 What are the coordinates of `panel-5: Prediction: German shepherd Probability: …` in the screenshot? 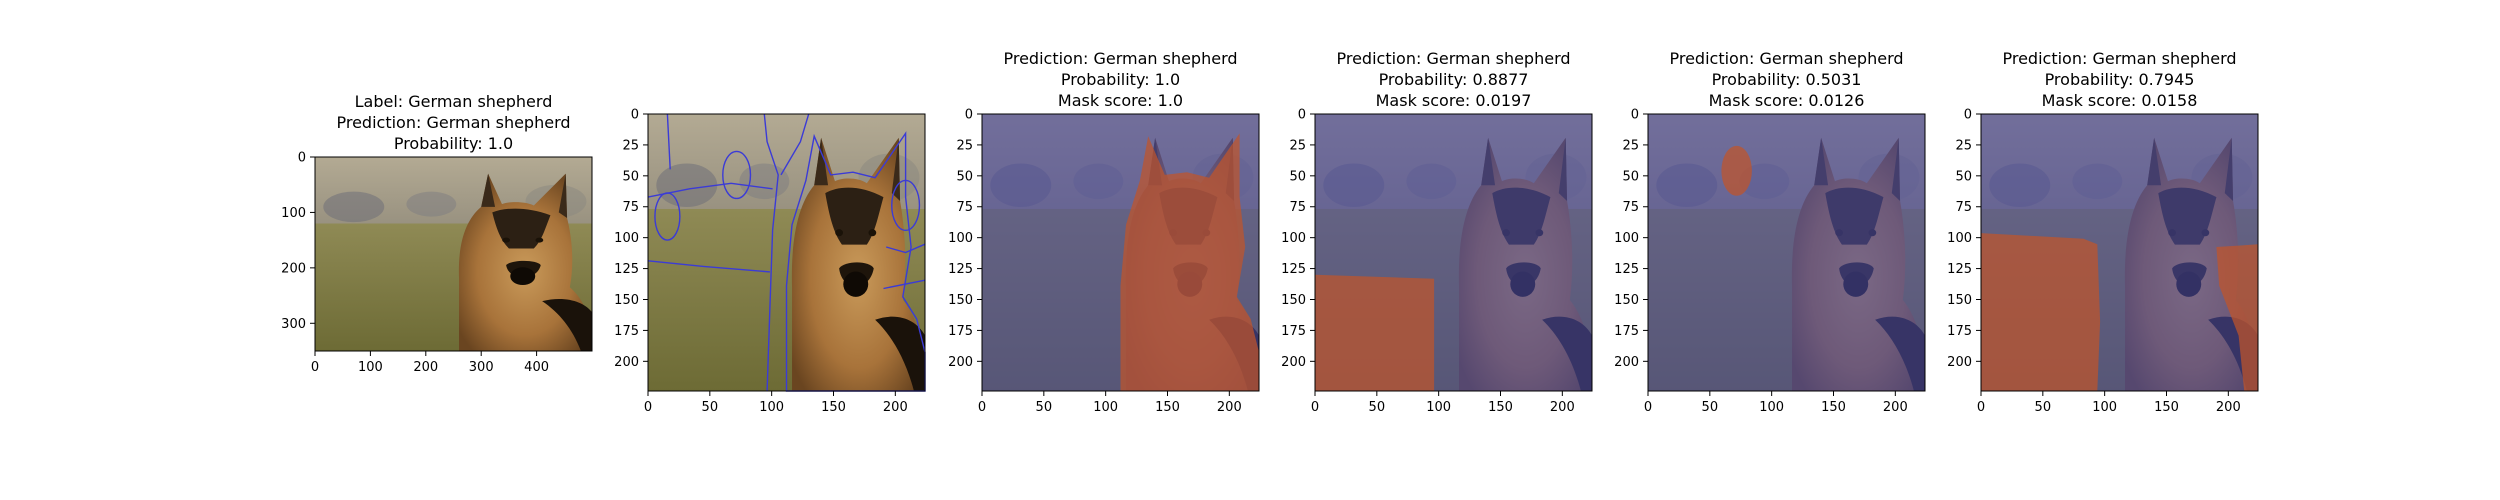 It's located at (1770, 232).